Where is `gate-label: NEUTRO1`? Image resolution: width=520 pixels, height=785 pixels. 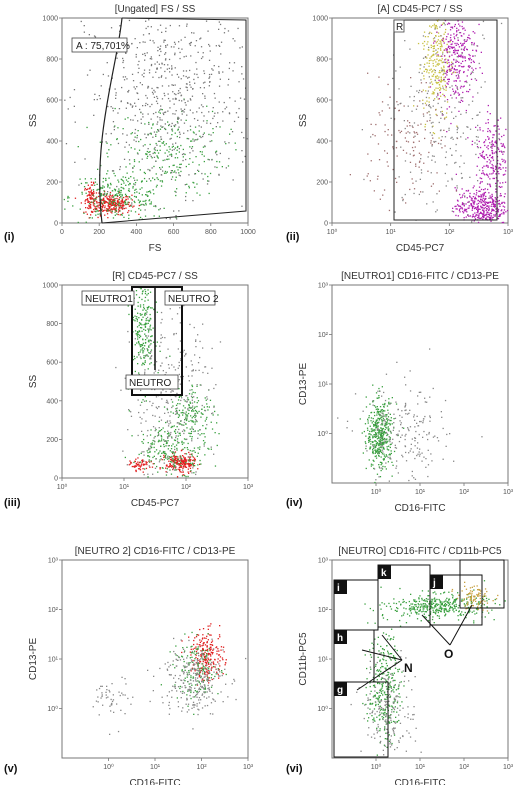
gate-label: NEUTRO1 is located at coordinates (109, 299).